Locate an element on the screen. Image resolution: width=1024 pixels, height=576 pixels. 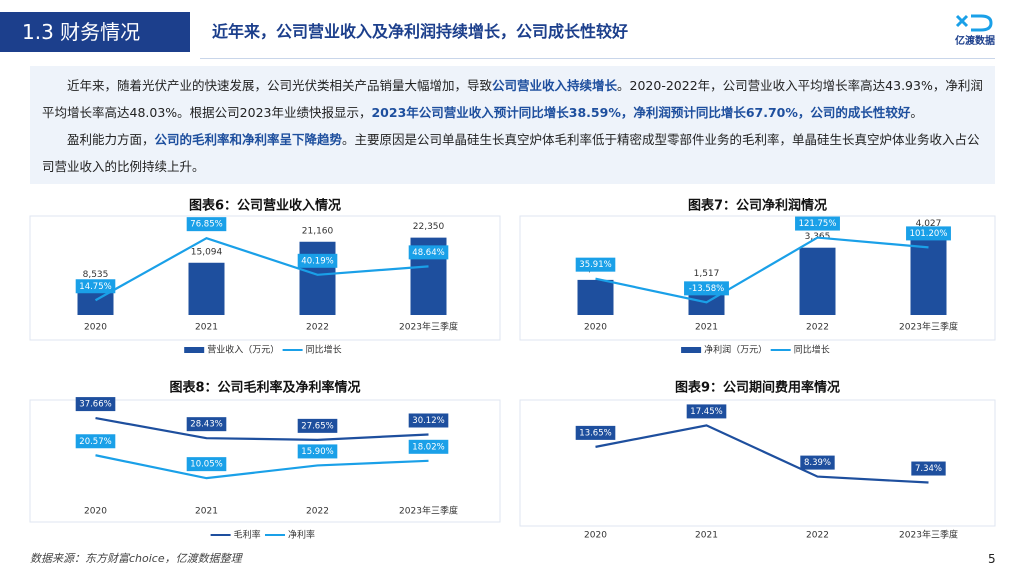
page-number: 5 is located at coordinates (992, 559).